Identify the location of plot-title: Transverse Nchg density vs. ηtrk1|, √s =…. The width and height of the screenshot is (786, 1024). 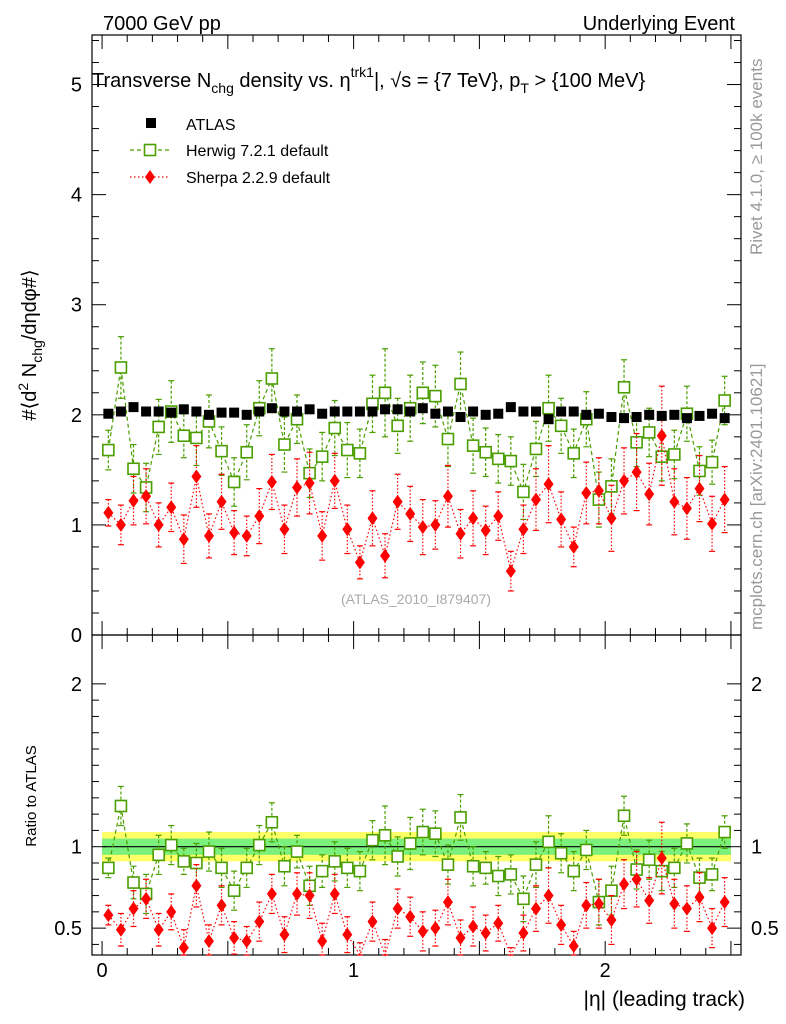
(369, 80).